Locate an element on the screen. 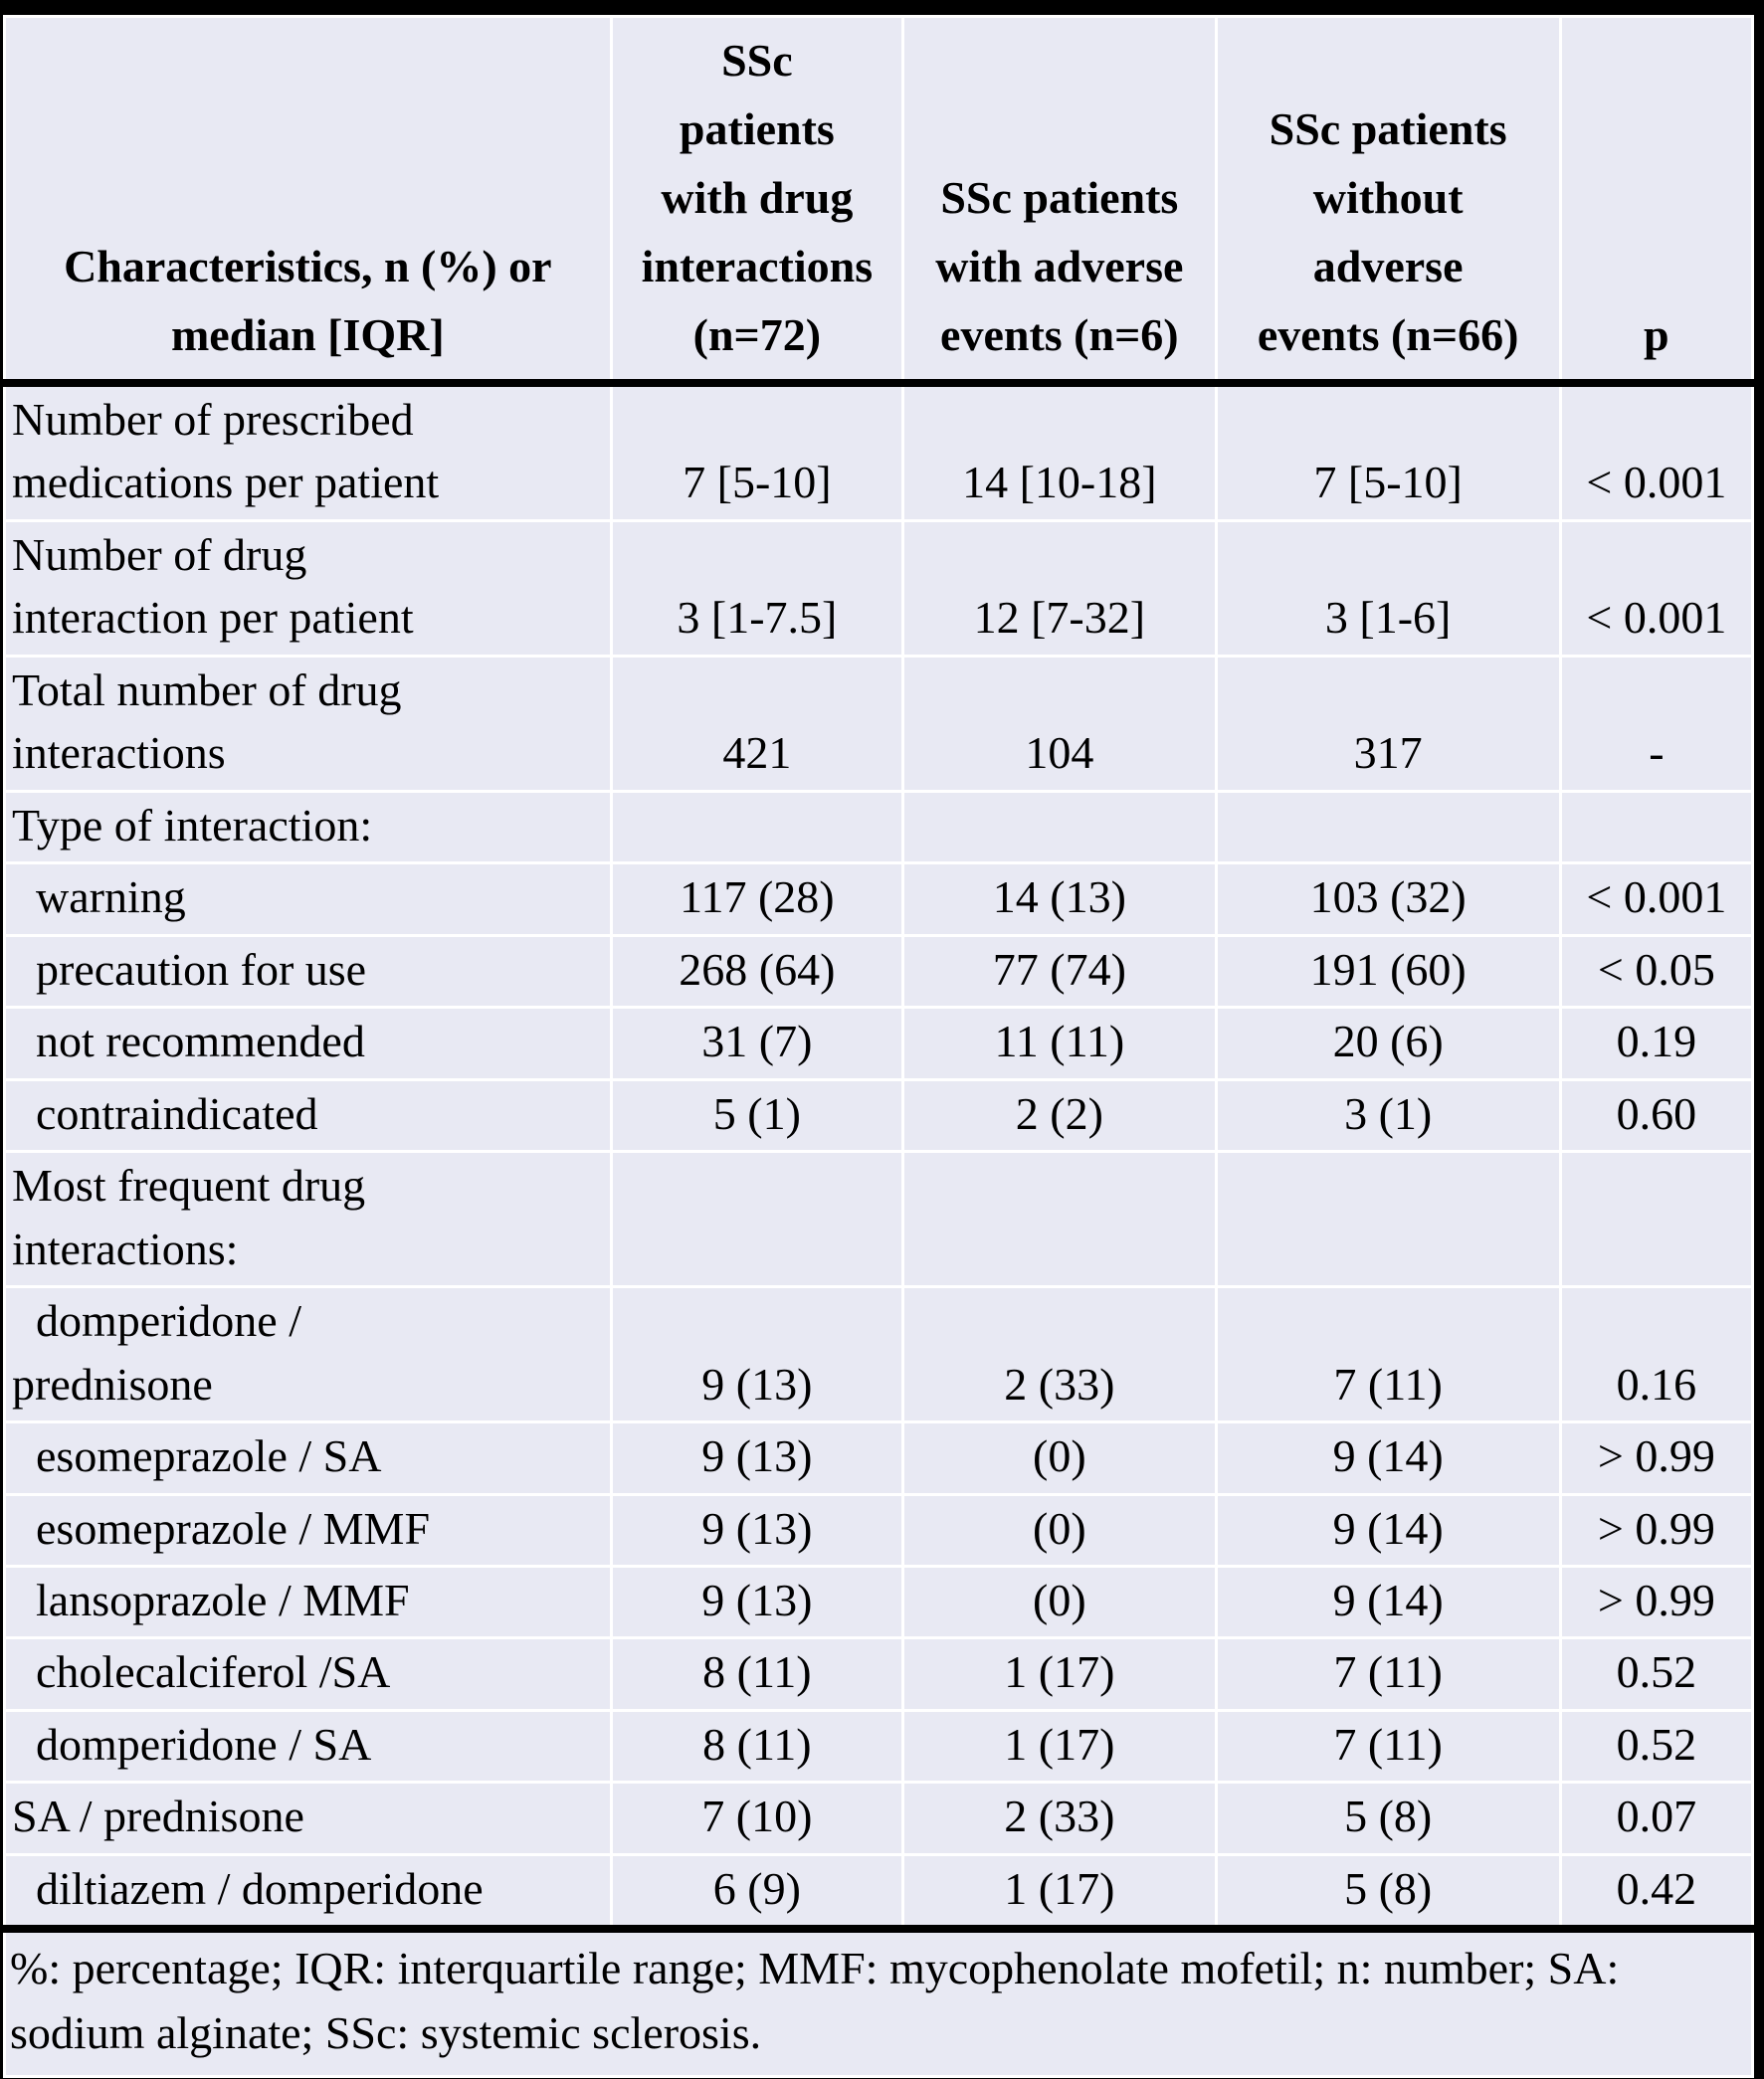 This screenshot has width=1764, height=2079. value-cell: 3 [1-6] is located at coordinates (1388, 588).